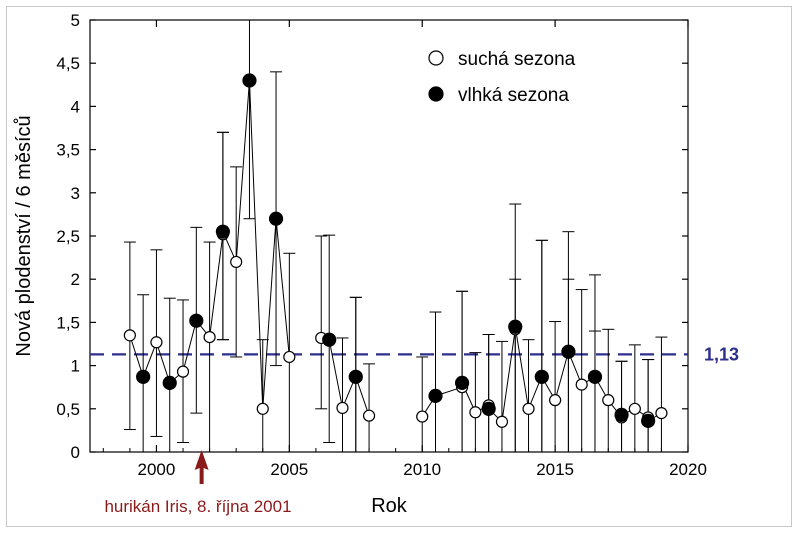 Image resolution: width=800 pixels, height=535 pixels. What do you see at coordinates (721, 354) in the screenshot?
I see `reference-line-label: 1,13` at bounding box center [721, 354].